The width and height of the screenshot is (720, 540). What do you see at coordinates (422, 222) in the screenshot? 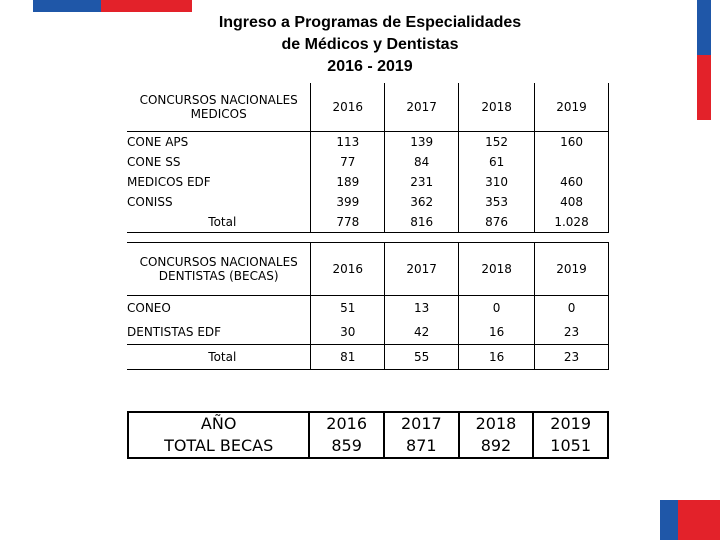
I see `total-value: 816` at bounding box center [422, 222].